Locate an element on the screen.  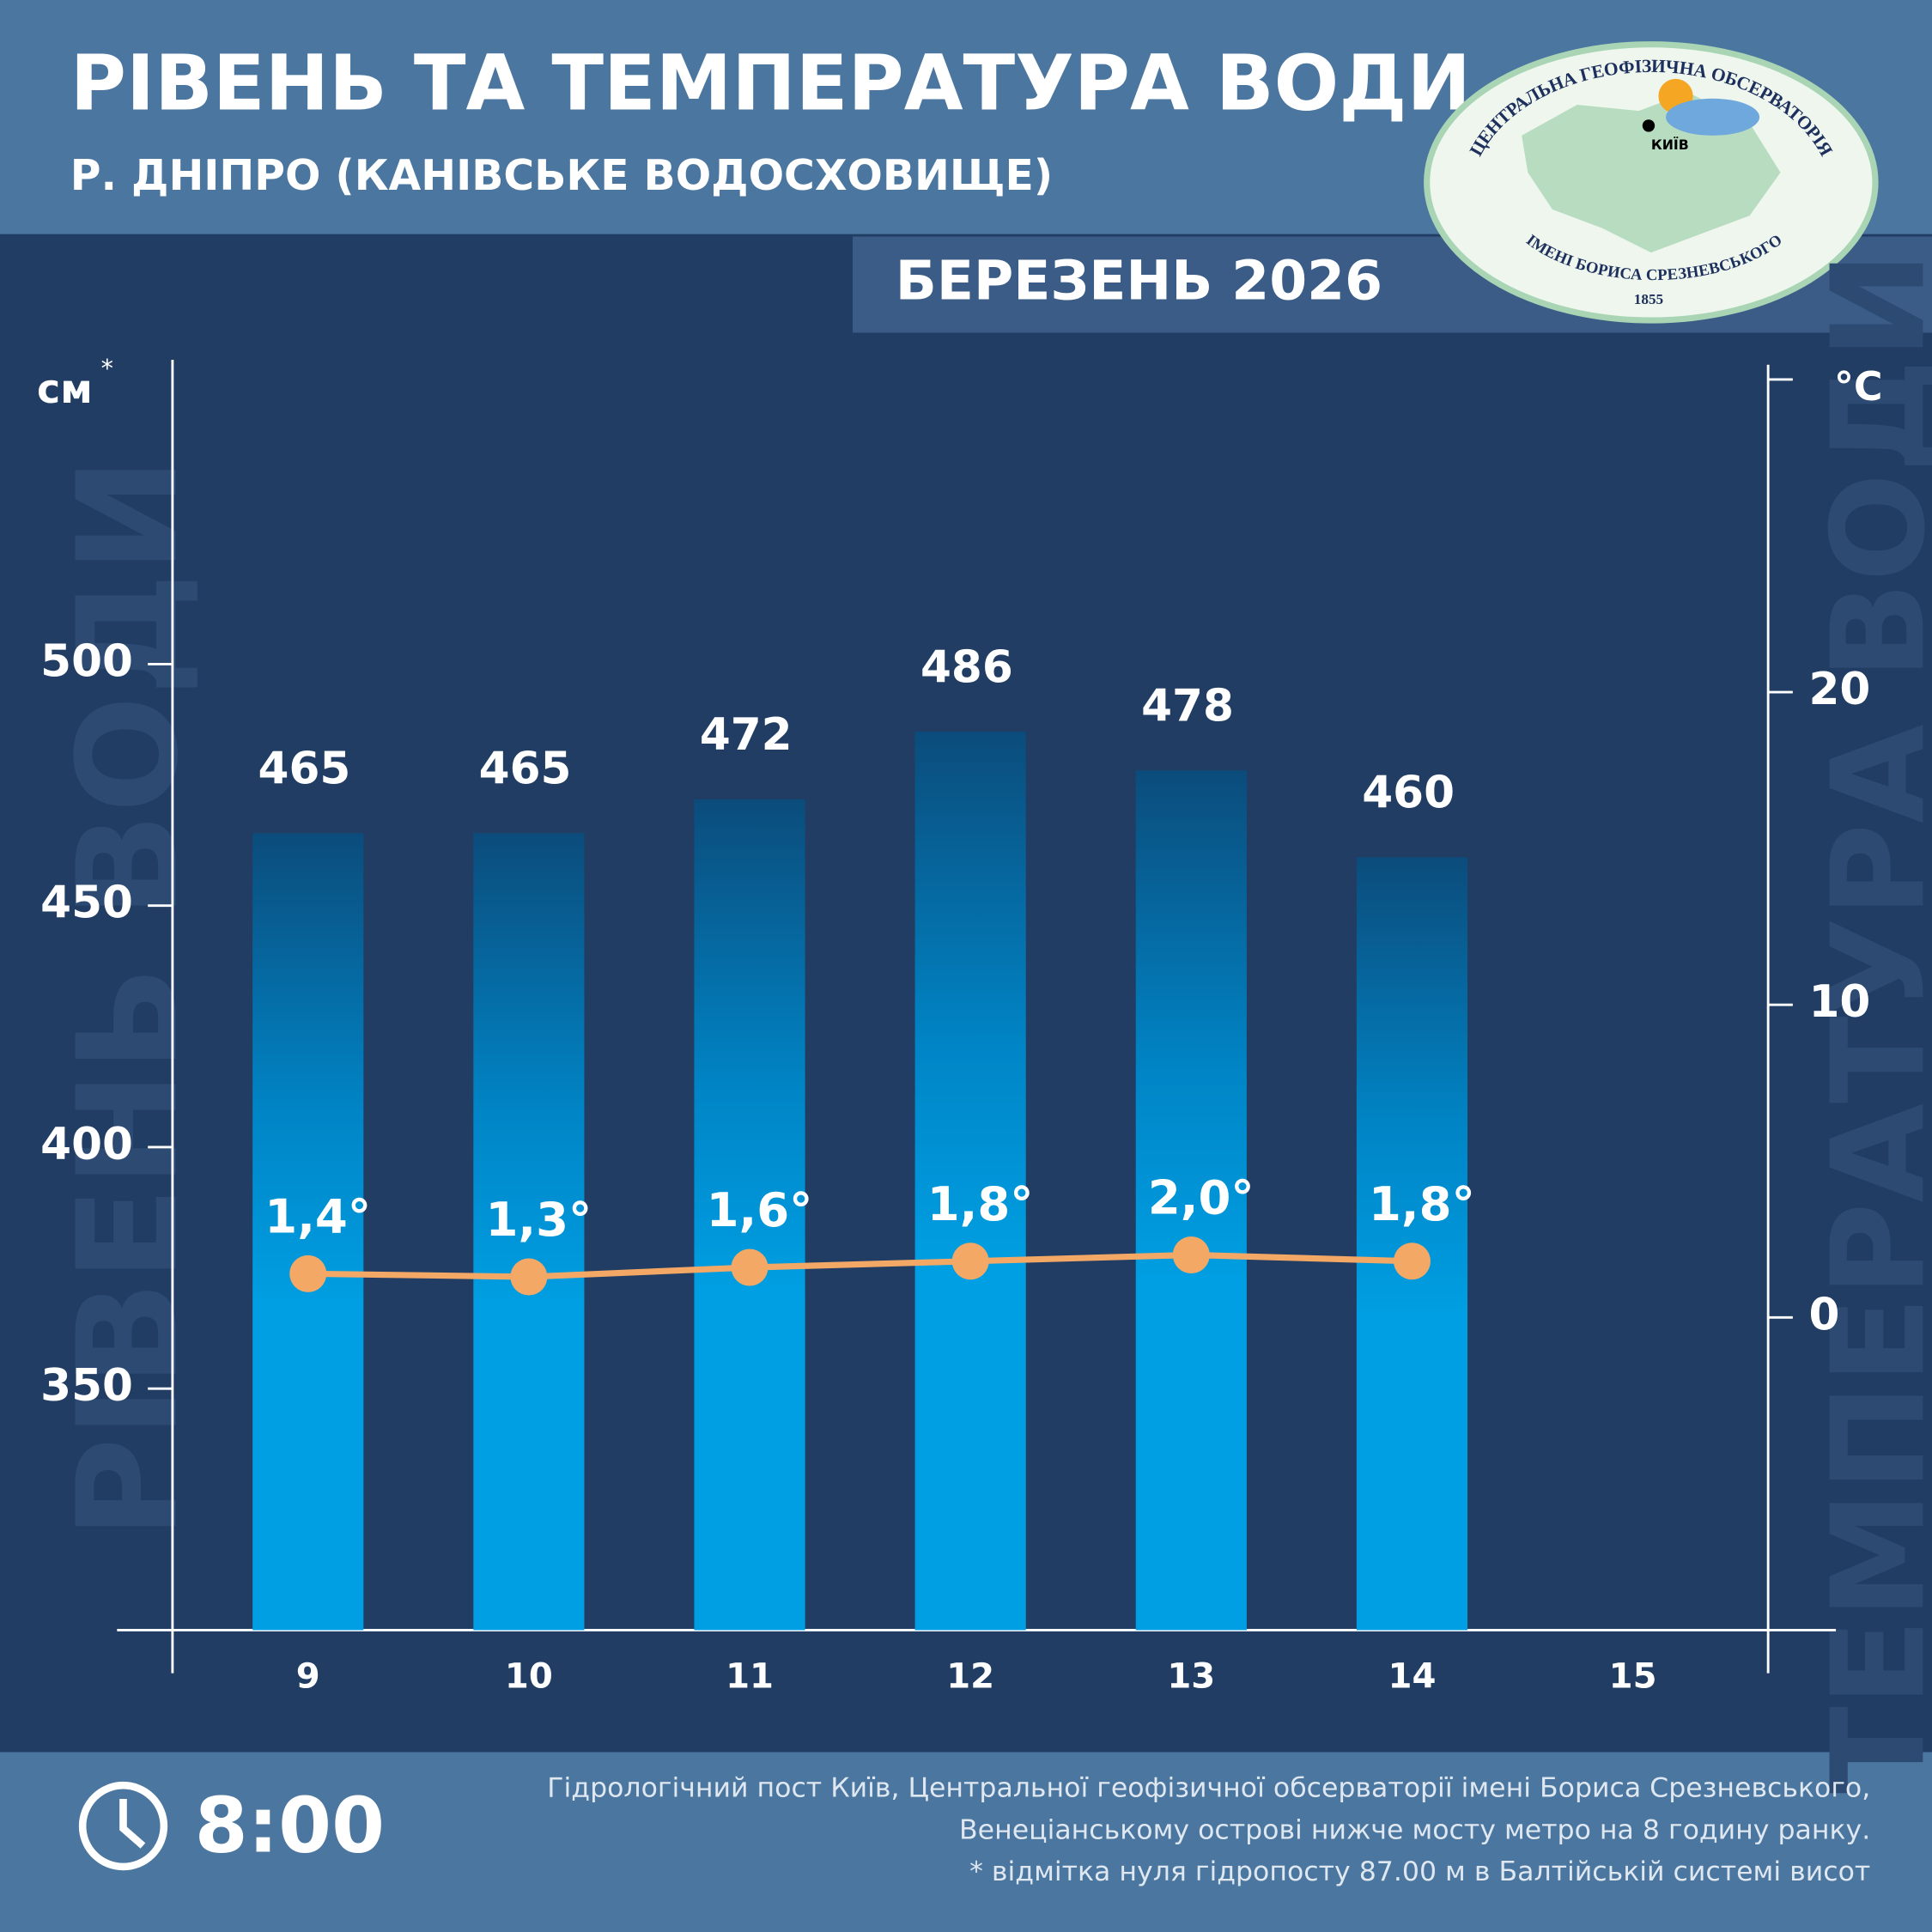
temperature-label: 2,0° is located at coordinates (1202, 1197).